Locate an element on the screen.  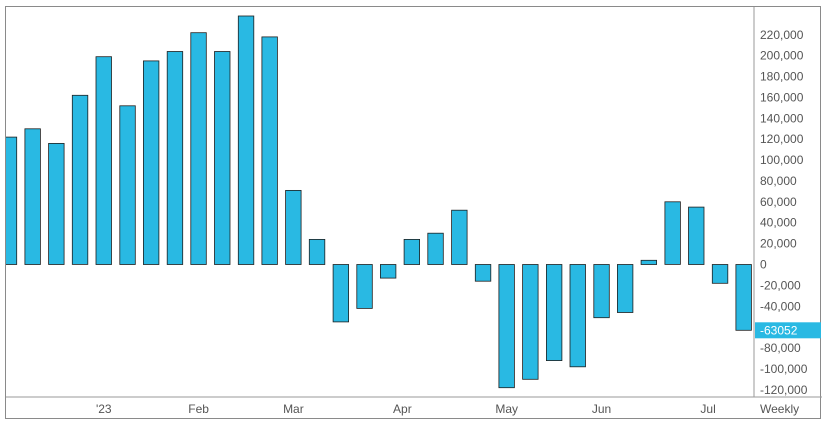
x-tick-label: May is located at coordinates (506, 409).